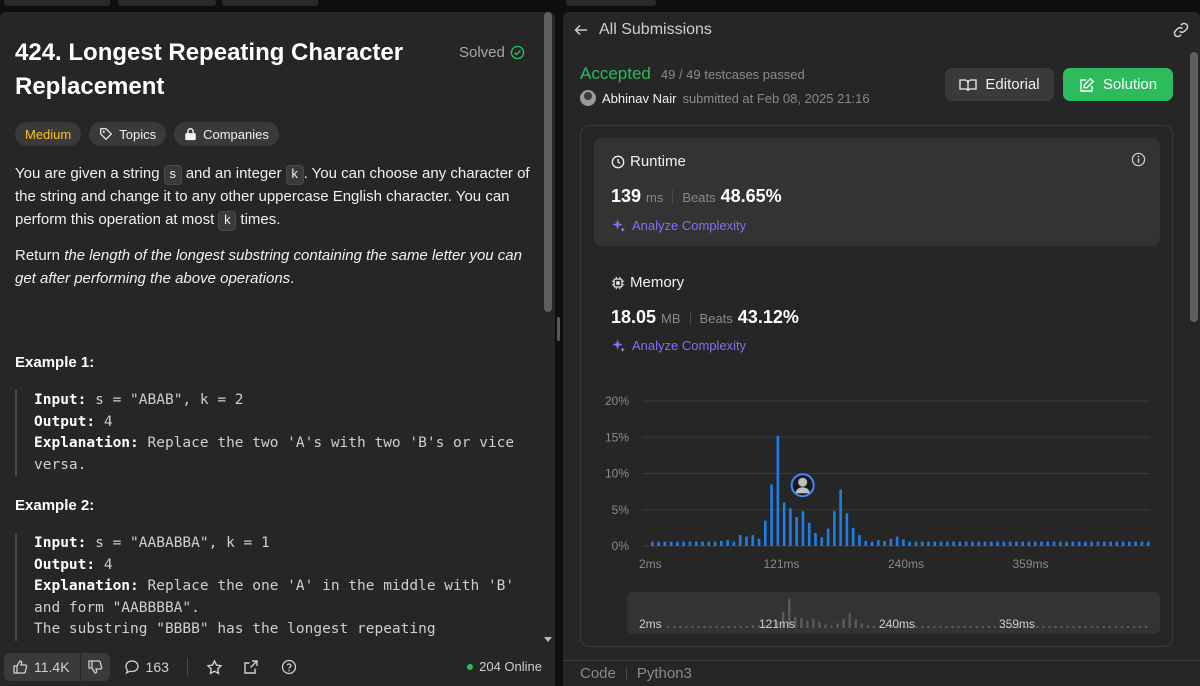 The width and height of the screenshot is (1200, 686). I want to click on runtime-distribution-chart: 20% 15% 10% 5% 0% 2ms 121ms 240ms 359ms, so click(877, 476).